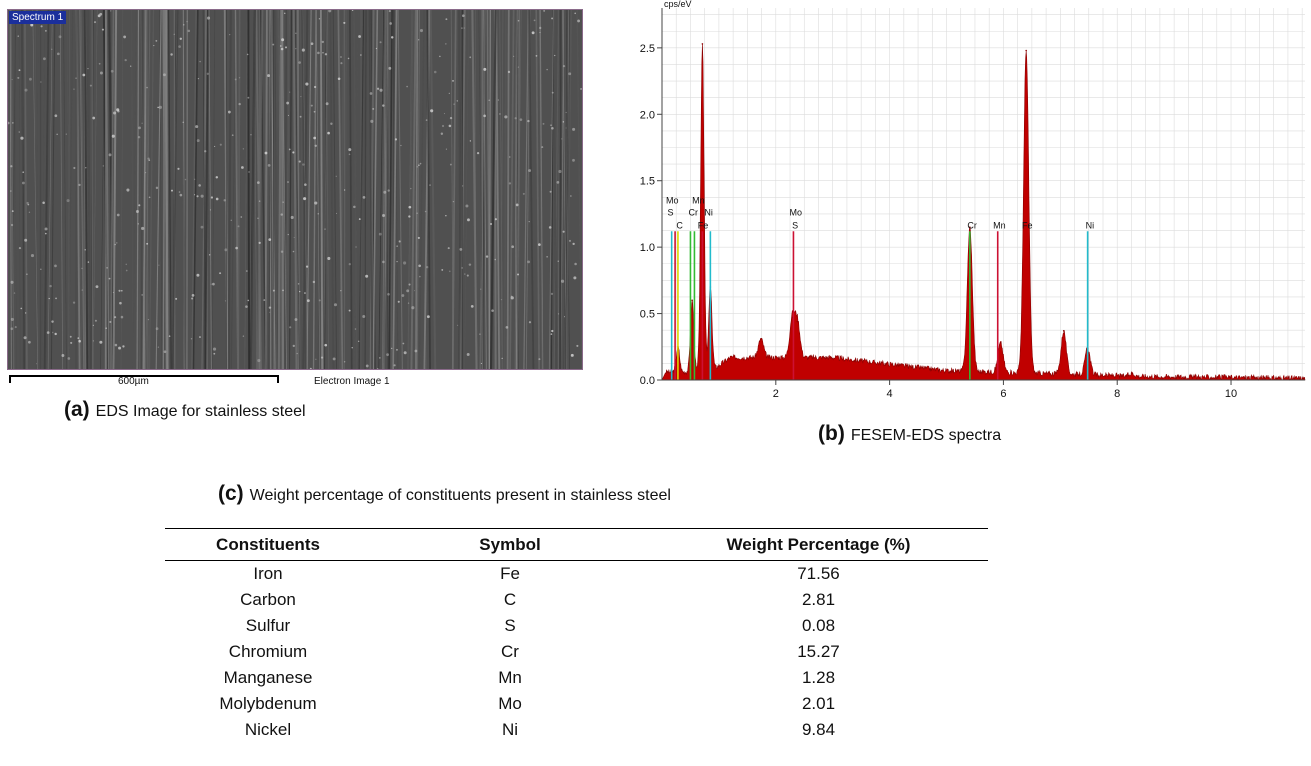 The height and width of the screenshot is (766, 1311). What do you see at coordinates (268, 703) in the screenshot?
I see `cell-constituent: Molybdenum` at bounding box center [268, 703].